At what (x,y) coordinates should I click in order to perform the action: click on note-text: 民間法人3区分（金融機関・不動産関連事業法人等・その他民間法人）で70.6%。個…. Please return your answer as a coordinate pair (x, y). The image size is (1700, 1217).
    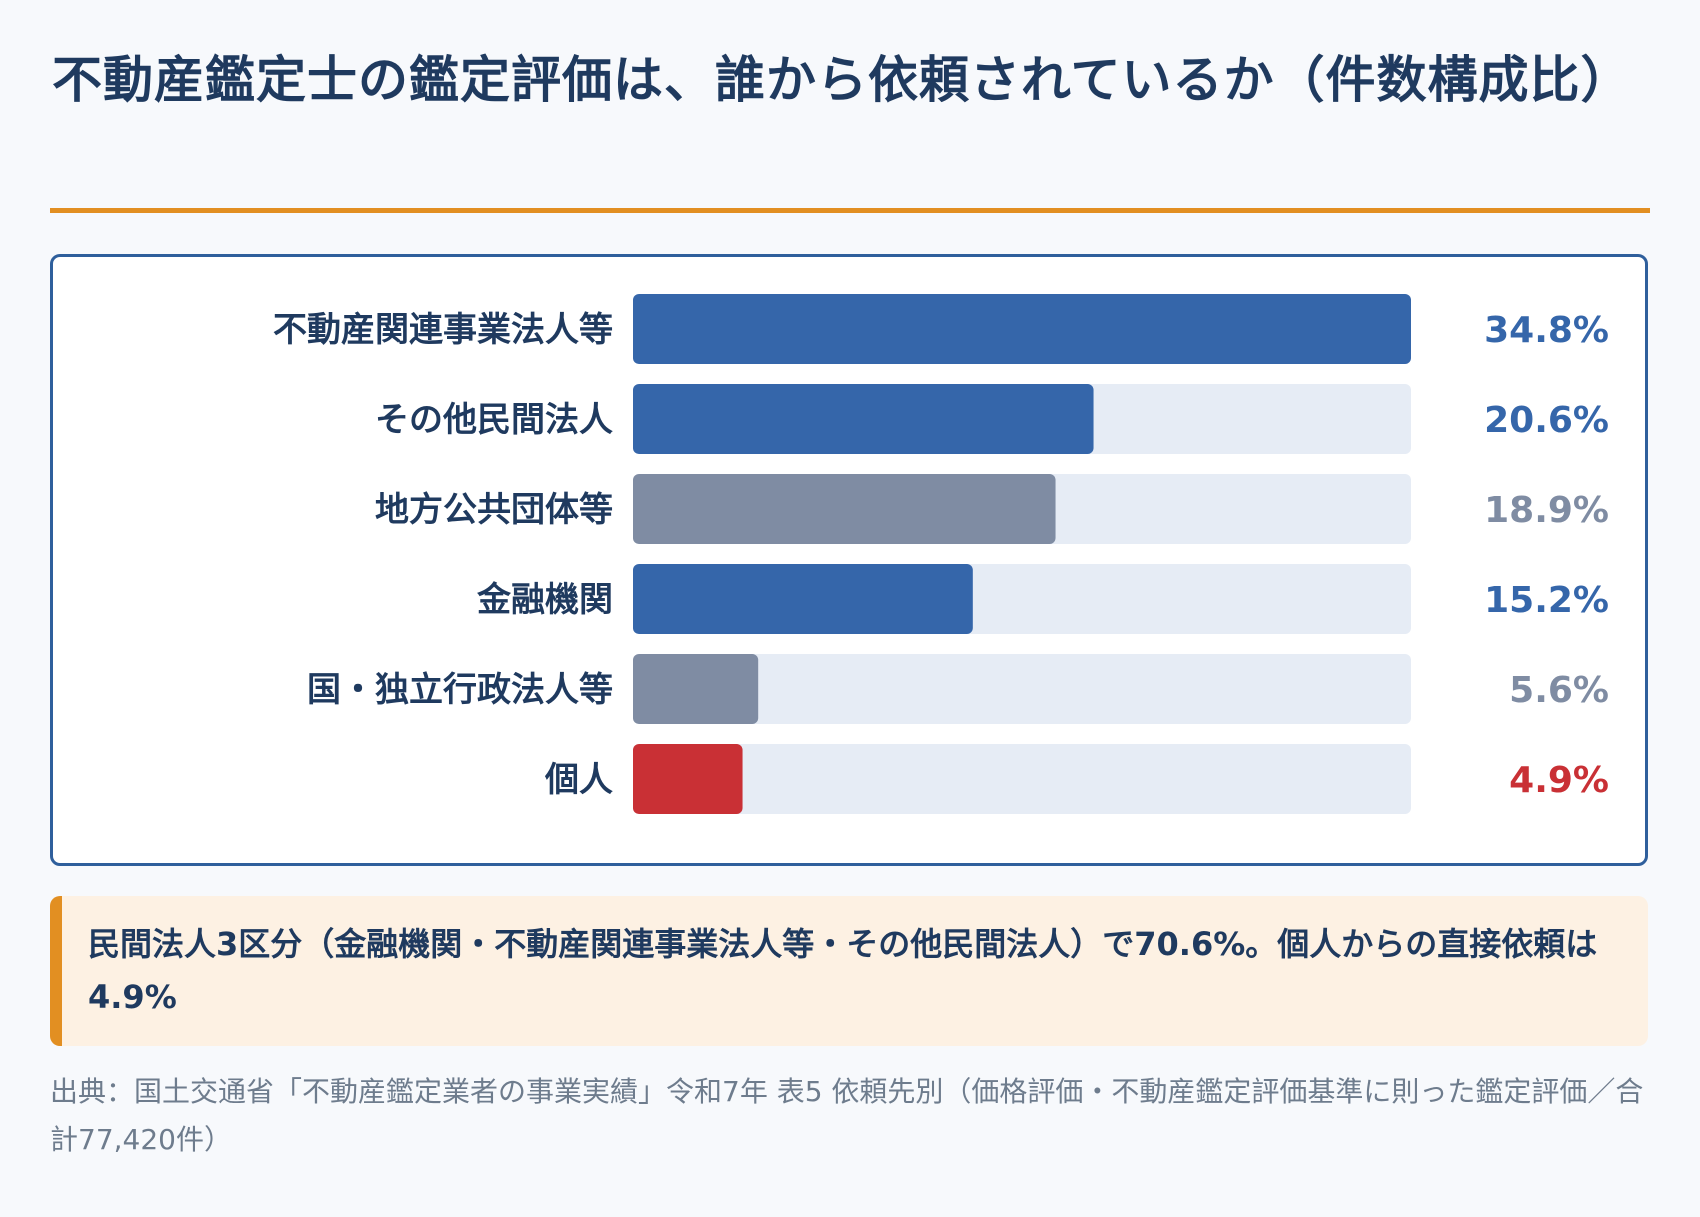
    Looking at the image, I should click on (843, 970).